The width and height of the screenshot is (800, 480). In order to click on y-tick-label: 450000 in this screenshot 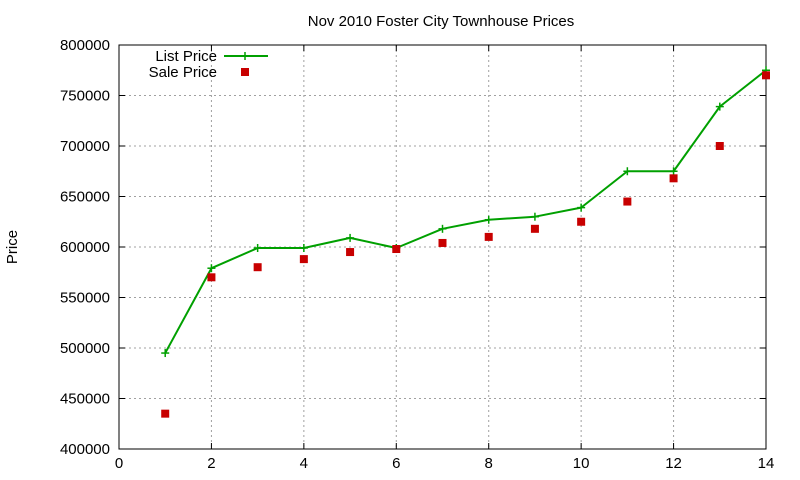, I will do `click(85, 399)`.